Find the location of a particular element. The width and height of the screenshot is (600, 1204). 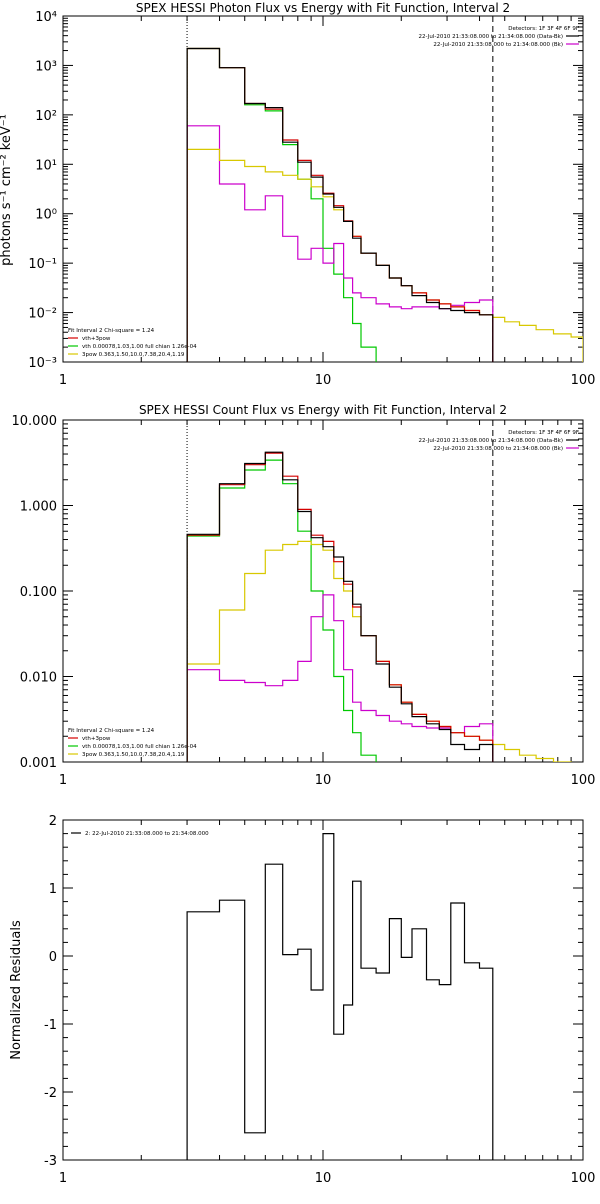

y-tick-label: 2 is located at coordinates (53, 821).